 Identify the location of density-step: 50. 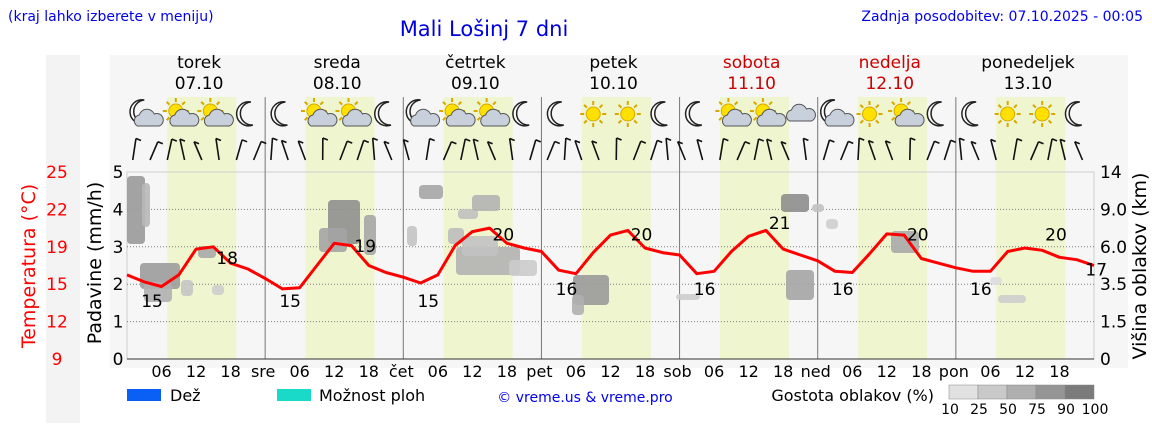
(1008, 410).